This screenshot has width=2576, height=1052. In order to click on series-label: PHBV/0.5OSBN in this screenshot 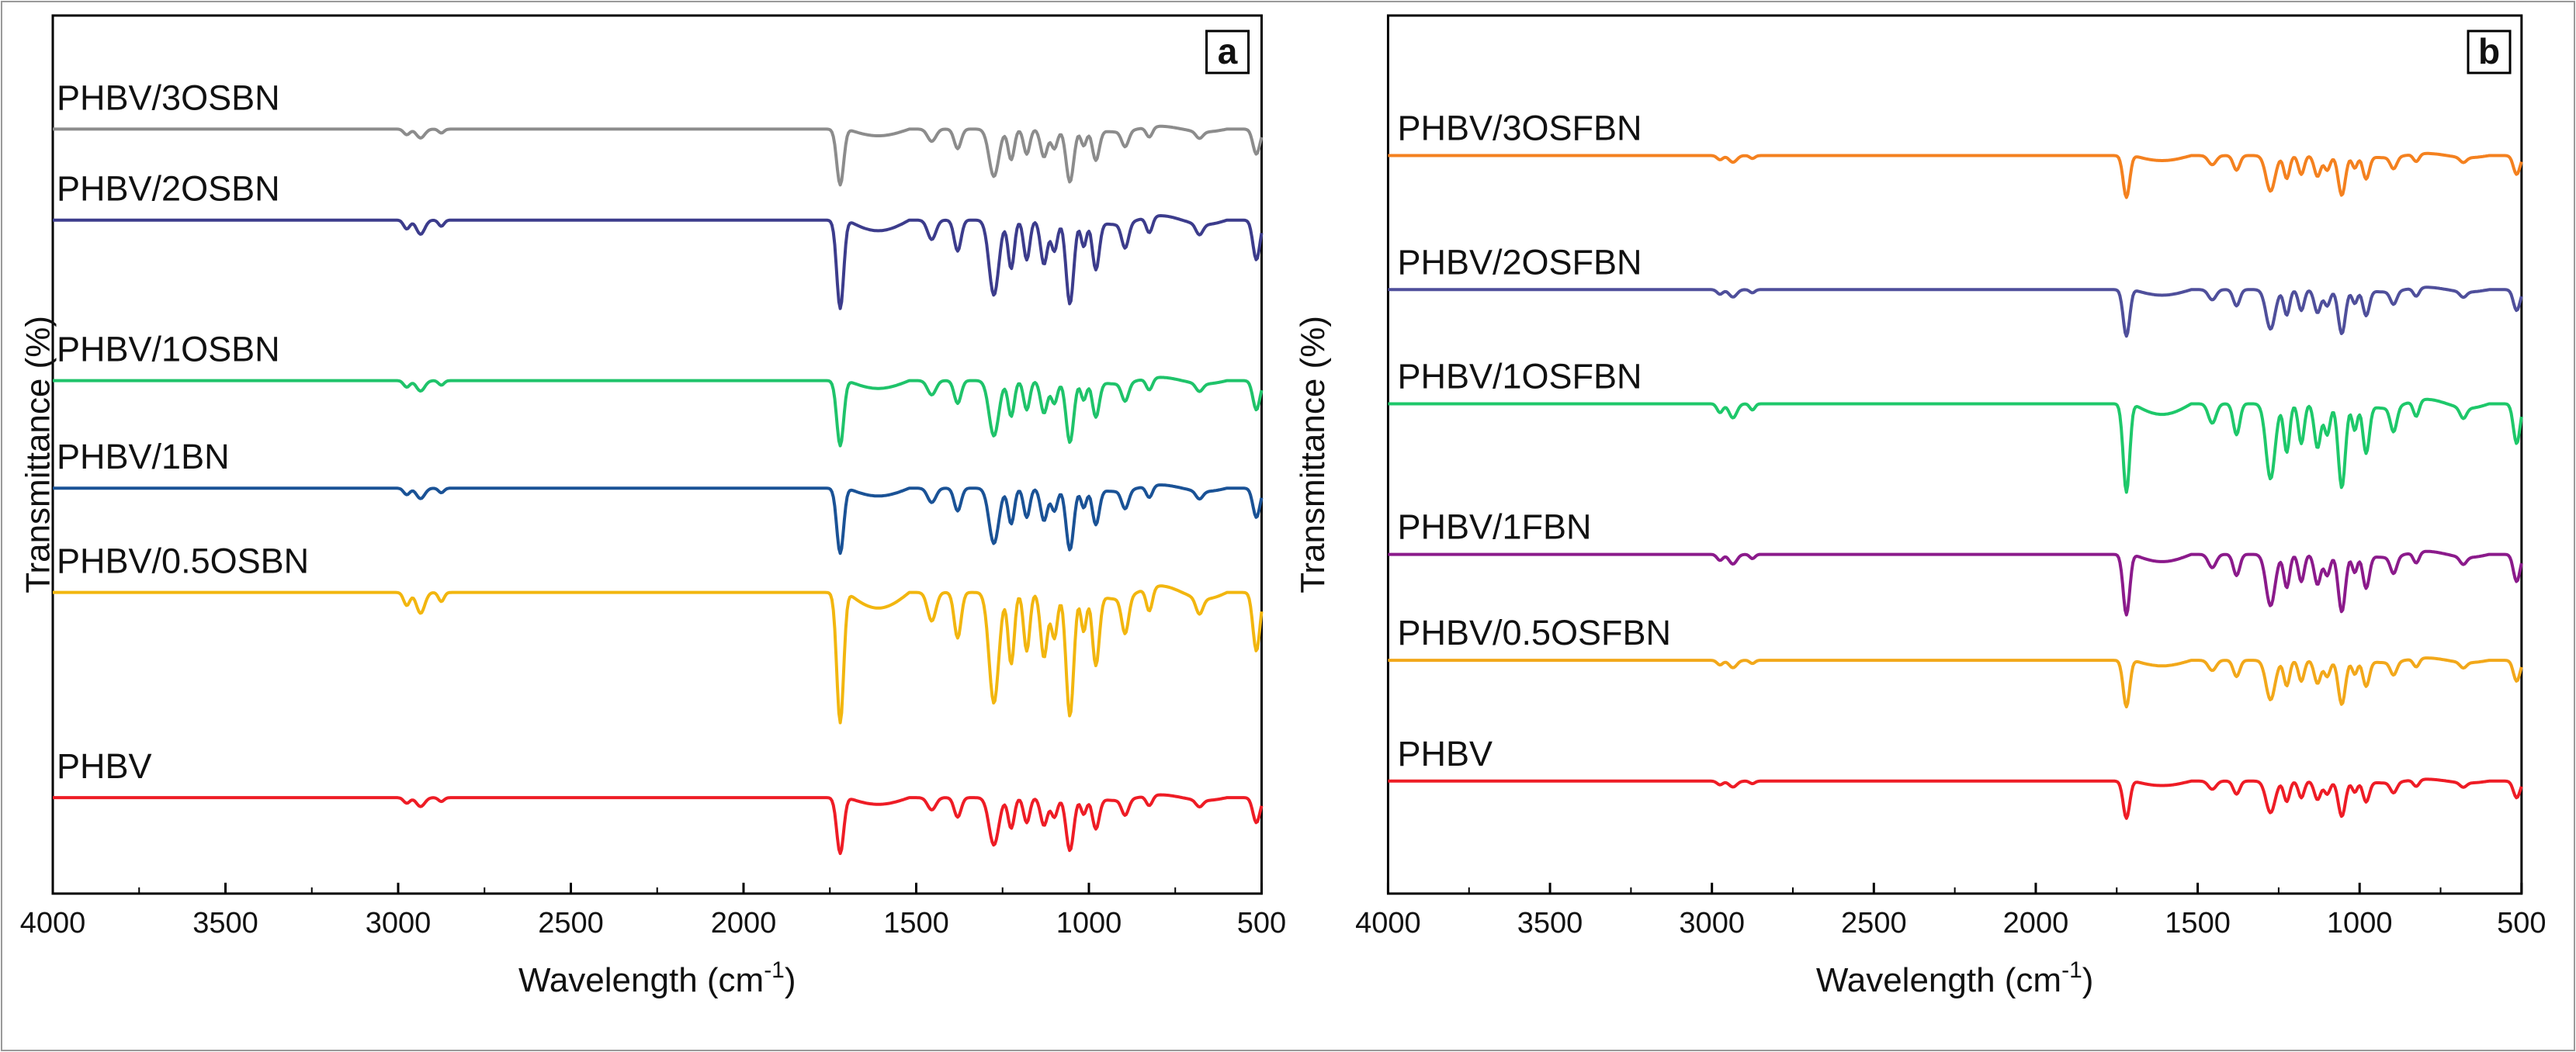, I will do `click(183, 561)`.